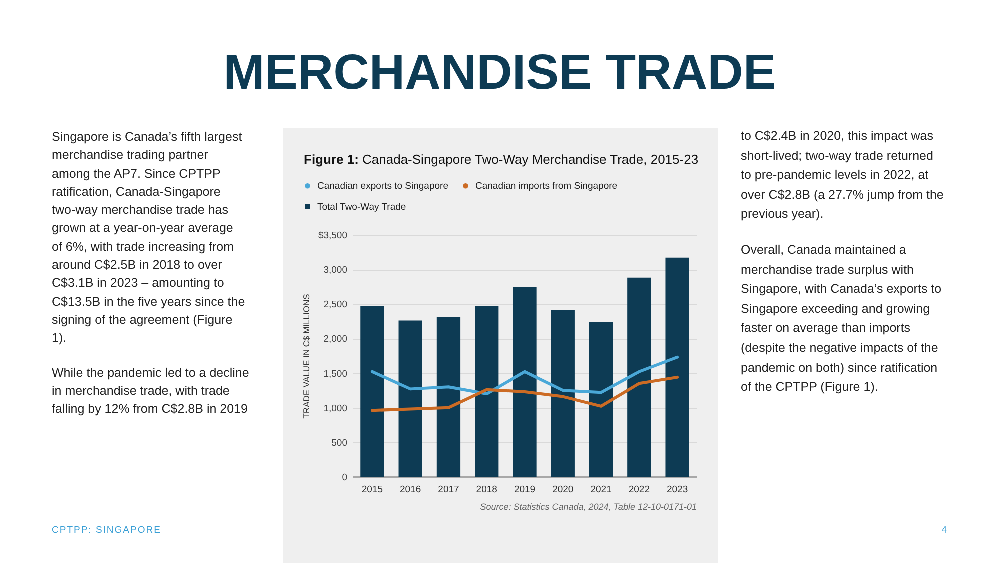  Describe the element at coordinates (842, 175) in the screenshot. I see `text: to C$2.4B in 2020, this impact was short-lived; two-way trade returned to pre-pandemic levels in 2022, at over C$2.8B (a 27.7% jump from the previous year).` at that location.